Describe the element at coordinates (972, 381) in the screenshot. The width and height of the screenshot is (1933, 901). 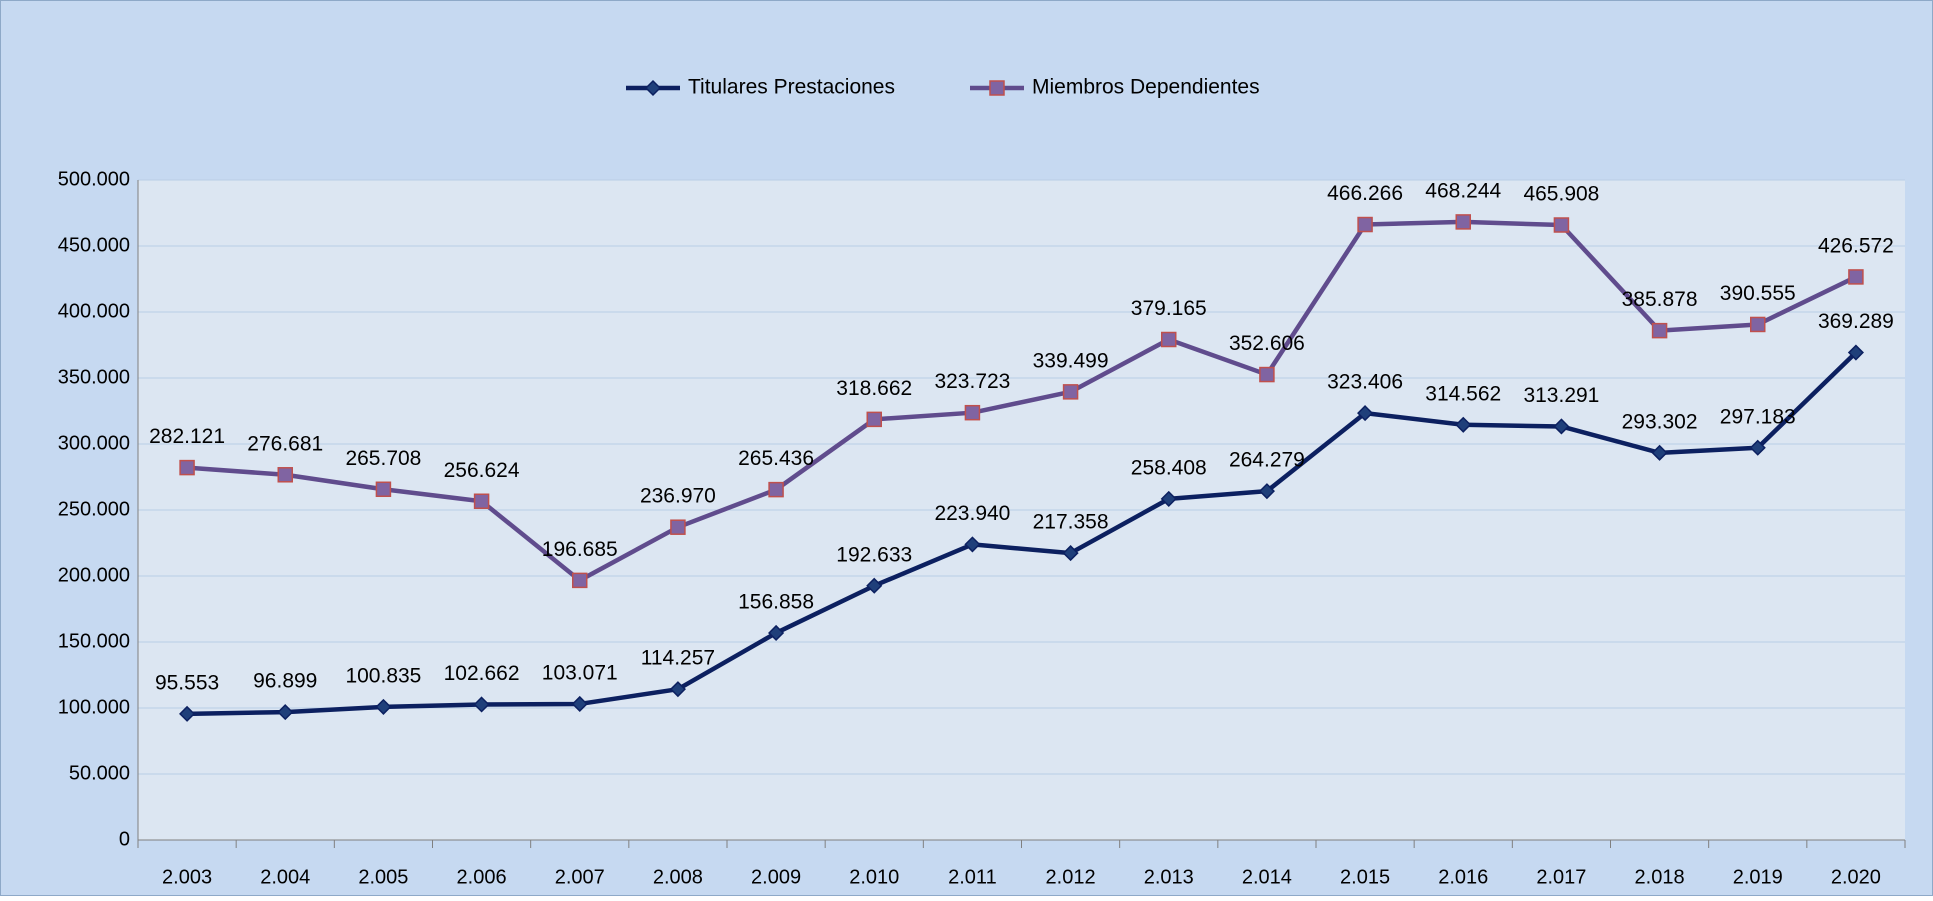
I see `data-label: 323.723` at that location.